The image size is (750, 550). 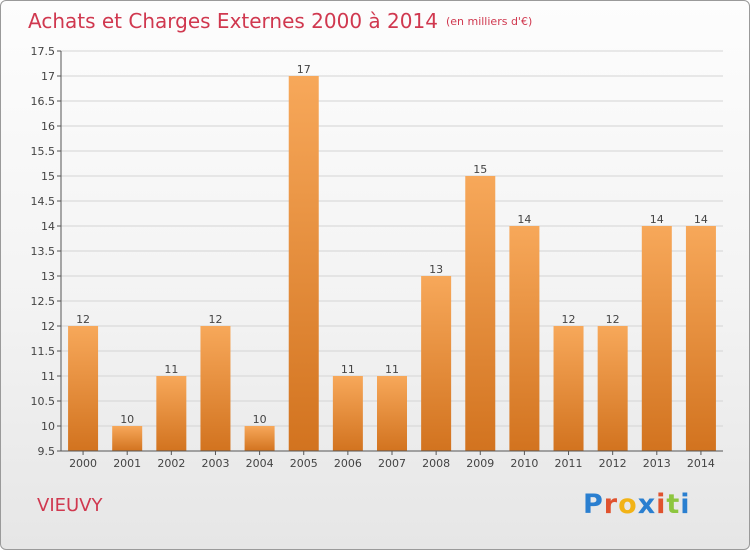 I want to click on x-tick-label: 2001, so click(x=127, y=463).